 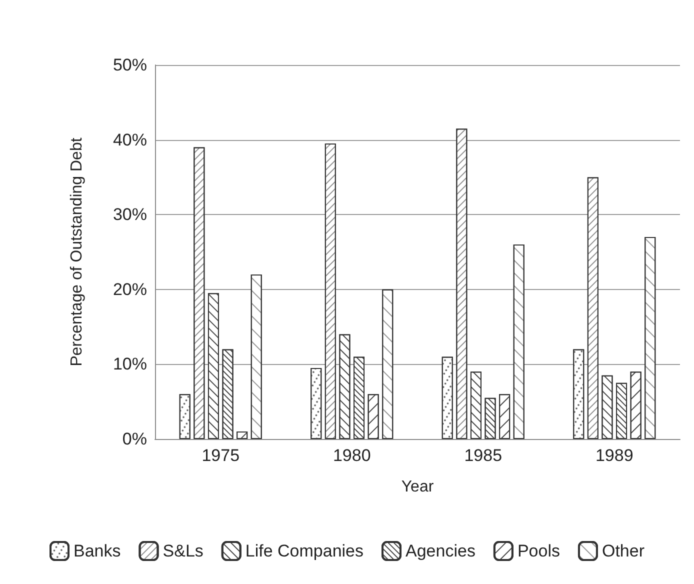 What do you see at coordinates (129, 289) in the screenshot?
I see `y-tick-label: 20%` at bounding box center [129, 289].